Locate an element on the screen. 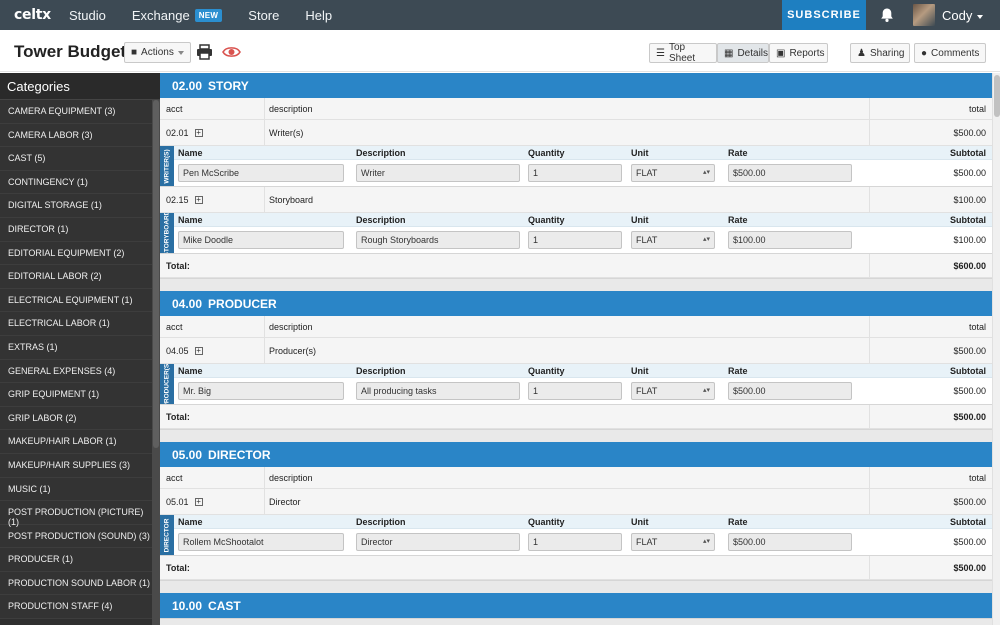 Image resolution: width=1000 pixels, height=625 pixels. name-input: Rollem McShootalot is located at coordinates (261, 542).